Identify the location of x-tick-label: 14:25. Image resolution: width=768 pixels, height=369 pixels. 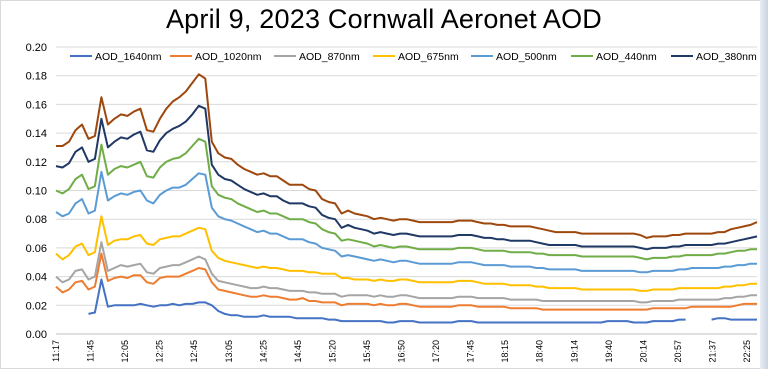
(263, 351).